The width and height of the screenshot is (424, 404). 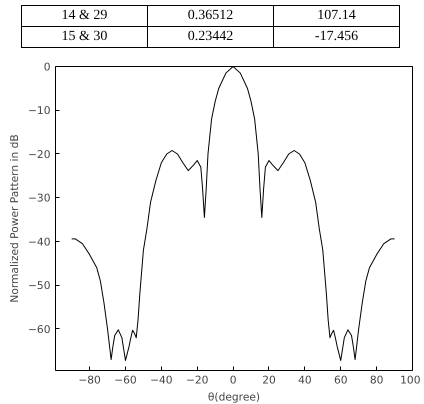 I want to click on x-tick-label: −80, so click(x=90, y=380).